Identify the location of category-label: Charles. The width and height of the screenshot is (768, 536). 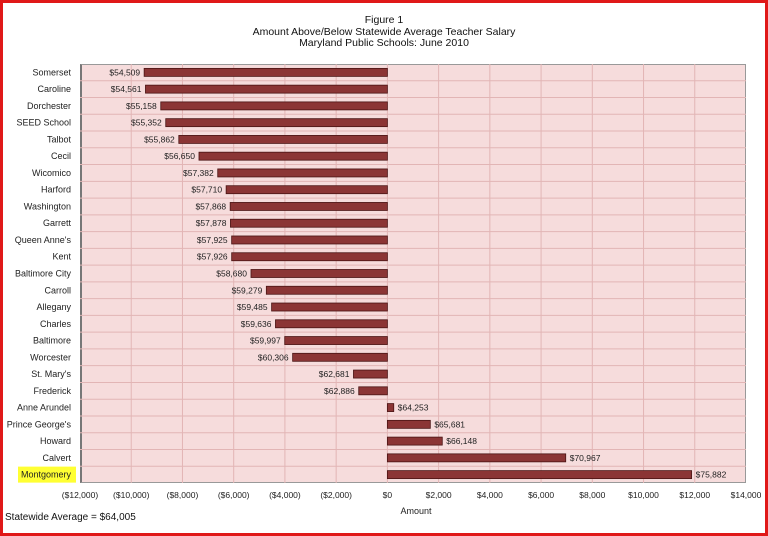
(56, 324).